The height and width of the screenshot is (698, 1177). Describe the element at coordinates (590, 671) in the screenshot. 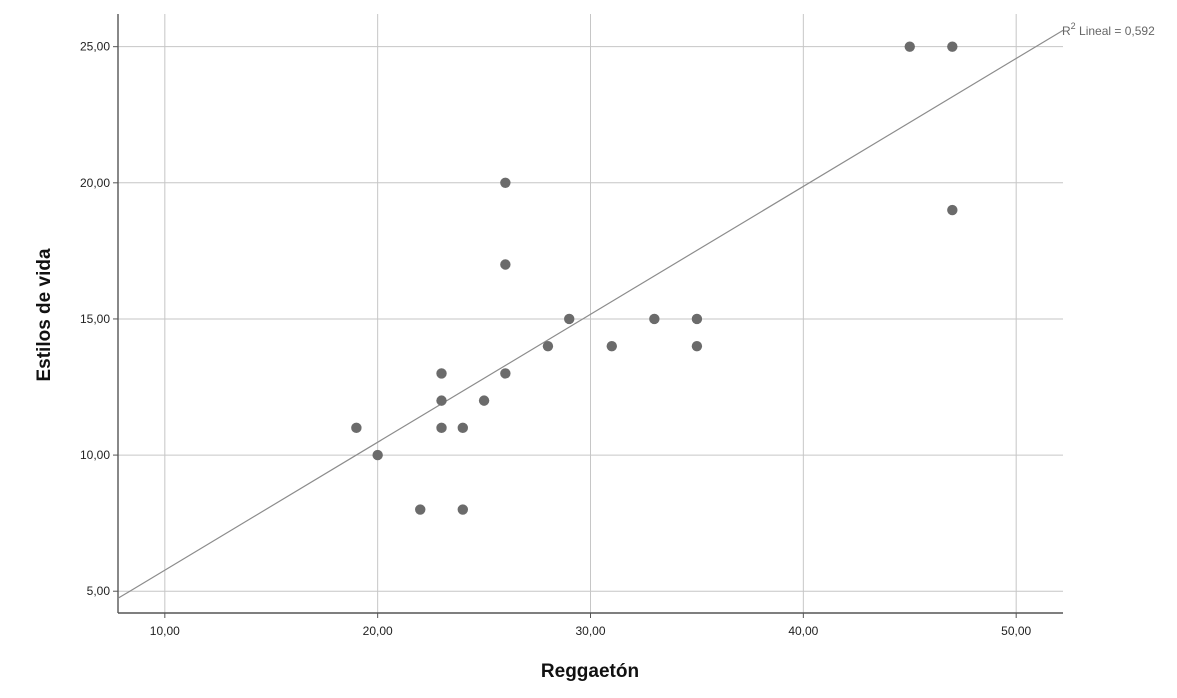

I see `x-axis-title: Reggaetón` at that location.